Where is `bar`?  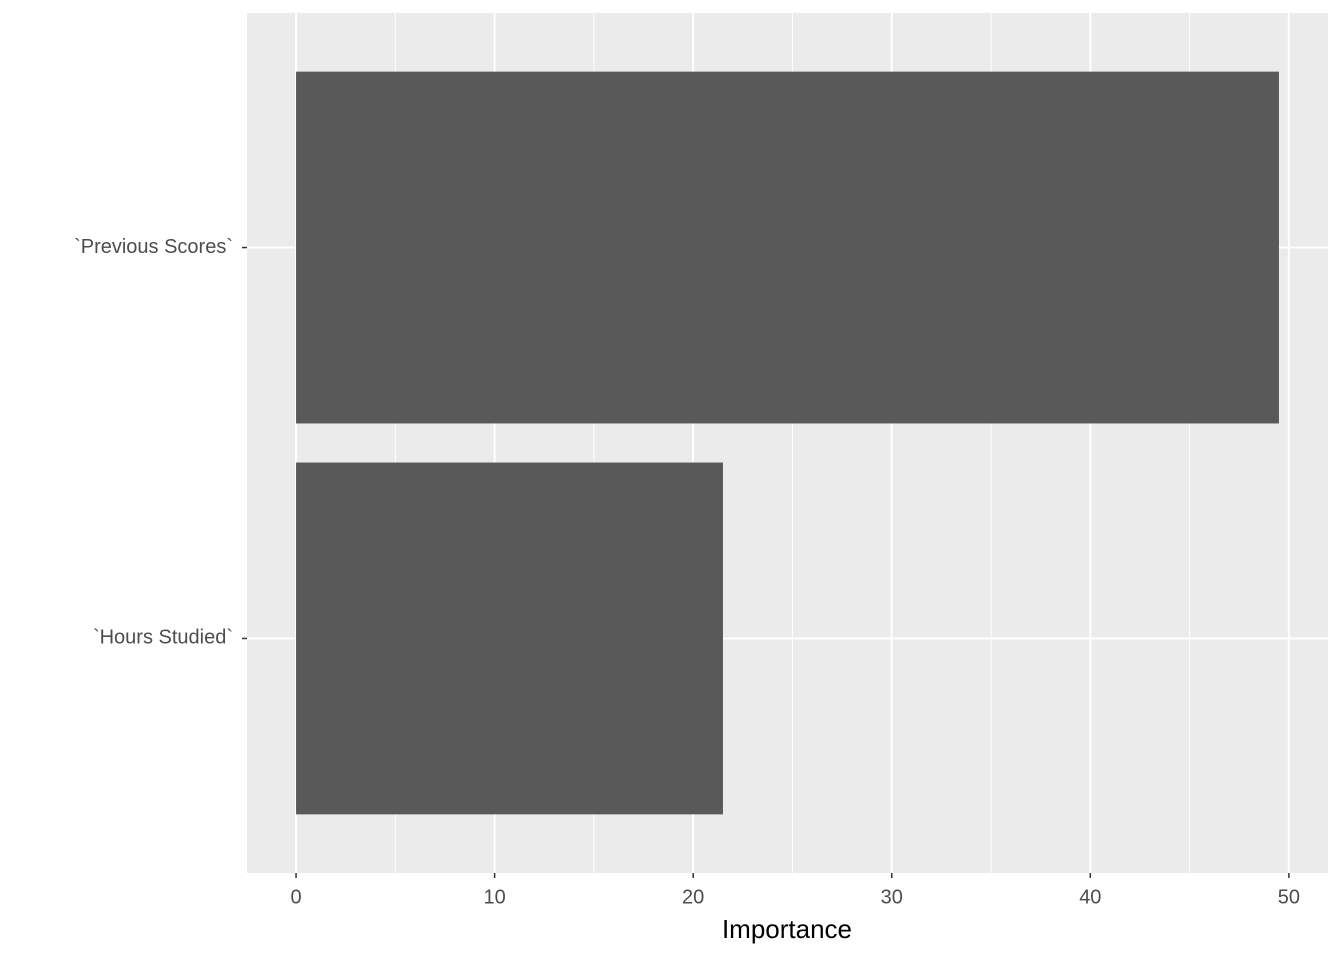 bar is located at coordinates (509, 638).